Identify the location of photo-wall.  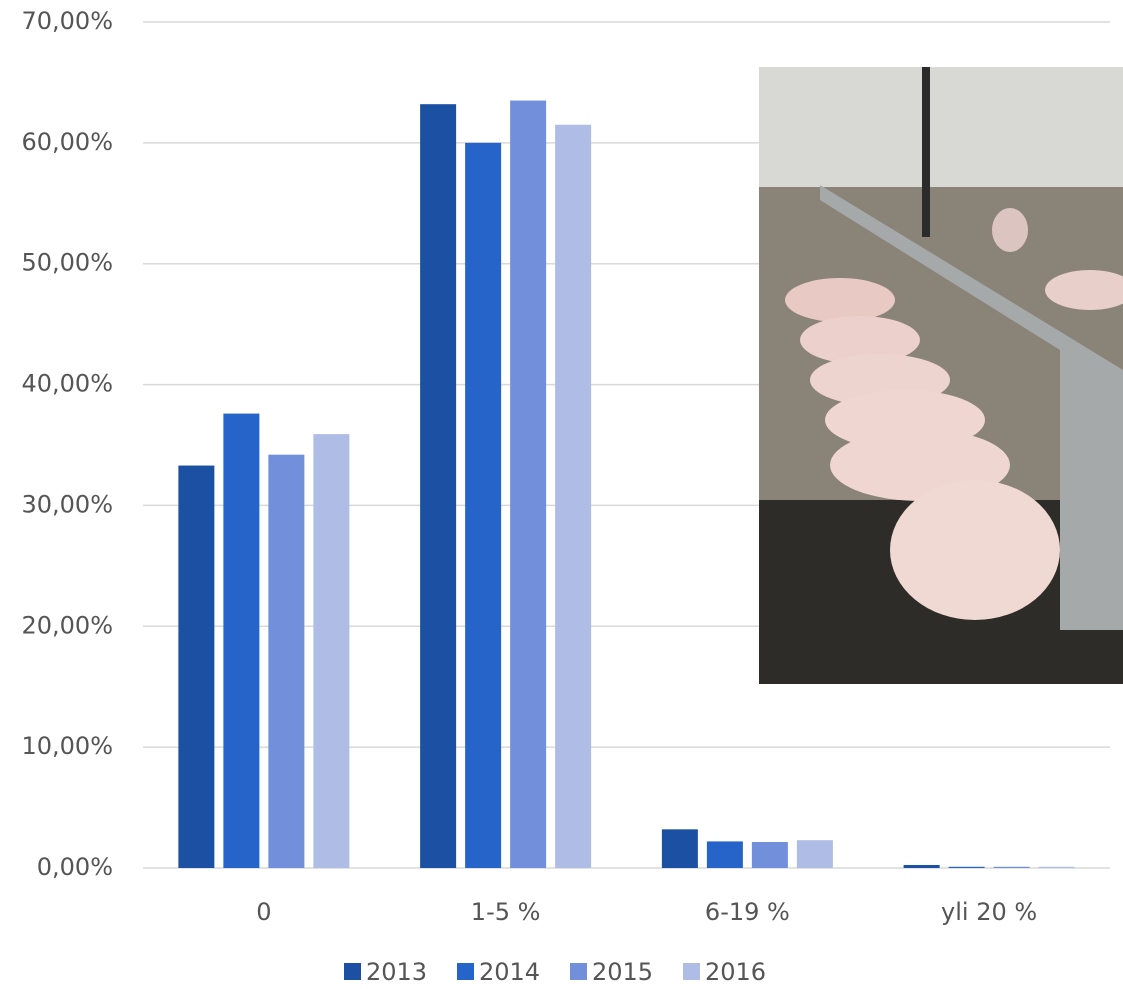
(941, 127).